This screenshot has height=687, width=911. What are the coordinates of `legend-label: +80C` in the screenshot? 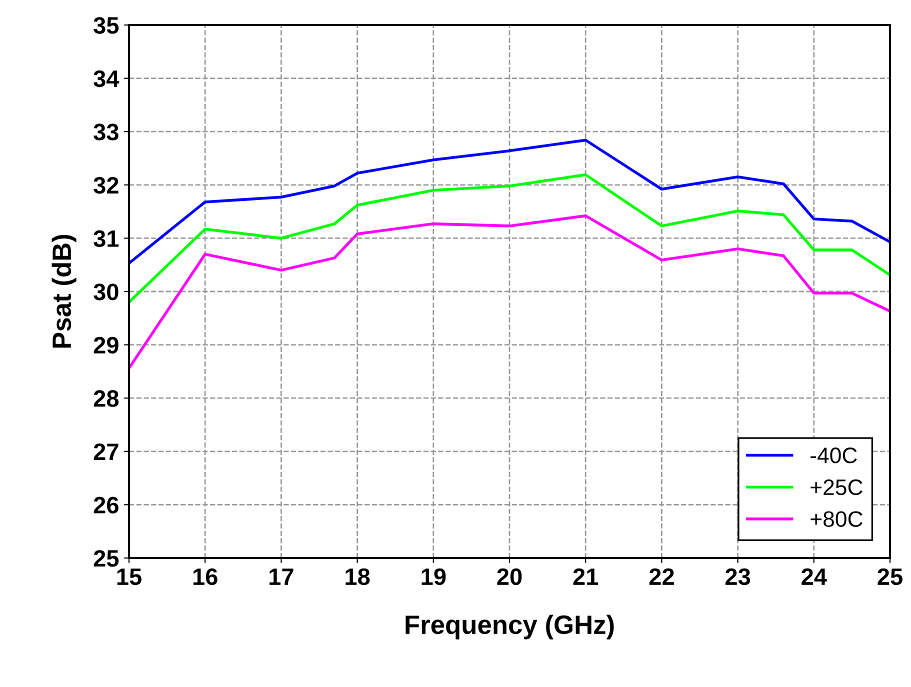 It's located at (836, 519).